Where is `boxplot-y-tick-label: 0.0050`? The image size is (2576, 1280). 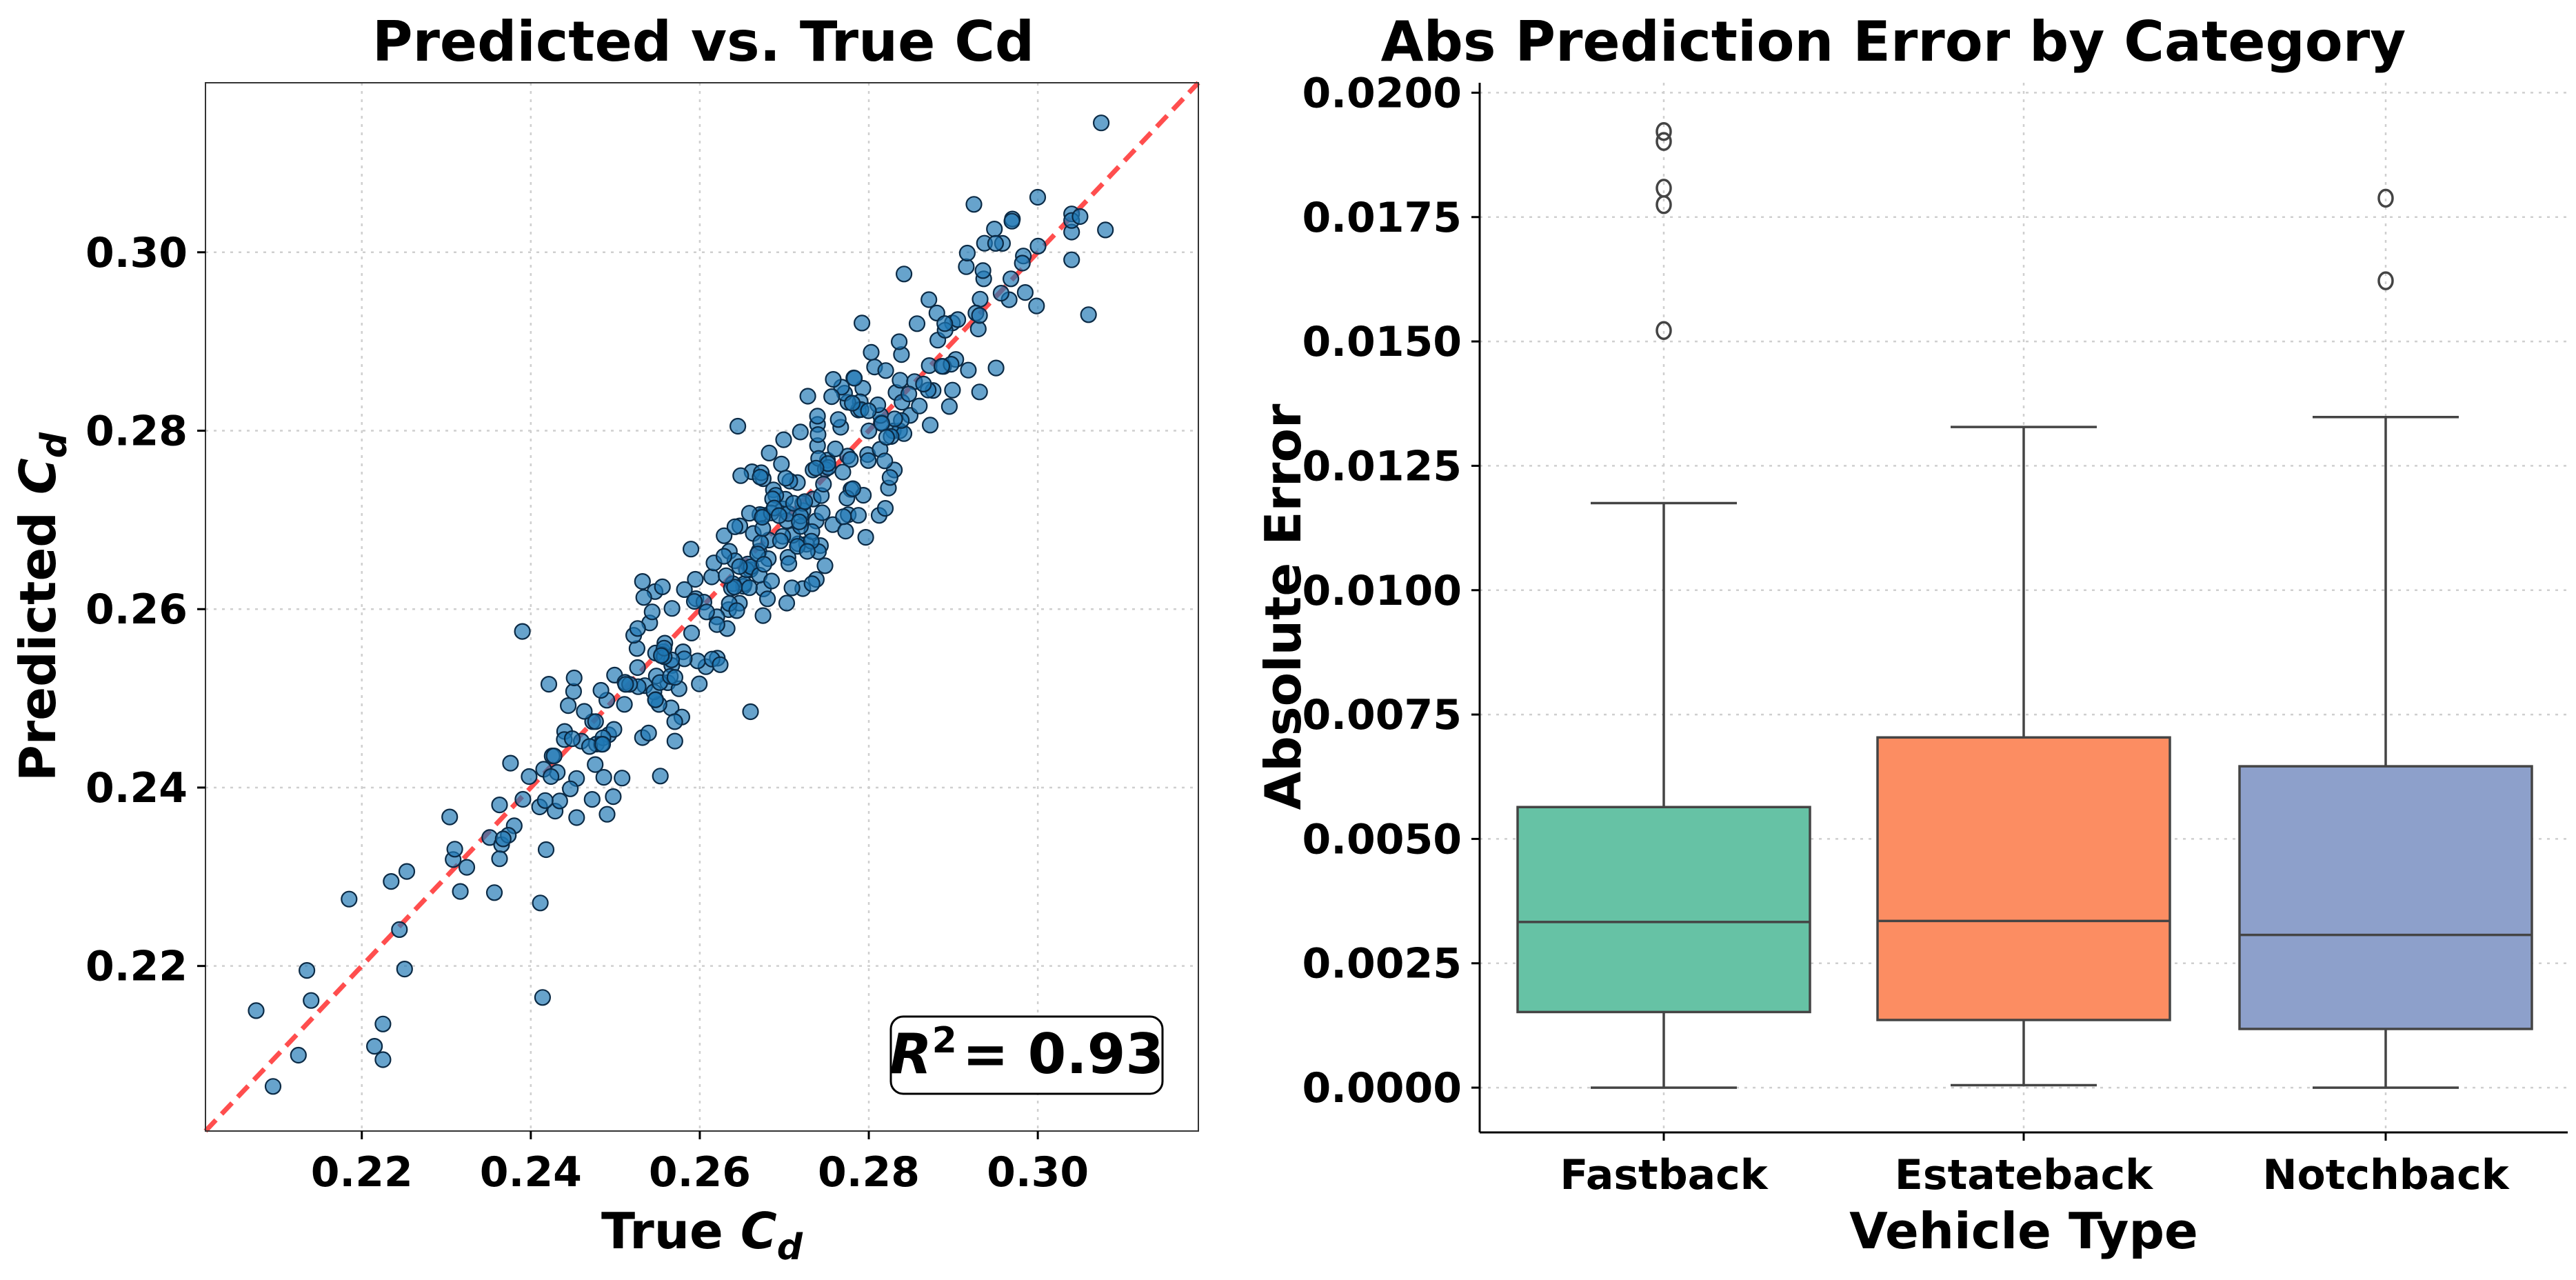
boxplot-y-tick-label: 0.0050 is located at coordinates (1382, 839).